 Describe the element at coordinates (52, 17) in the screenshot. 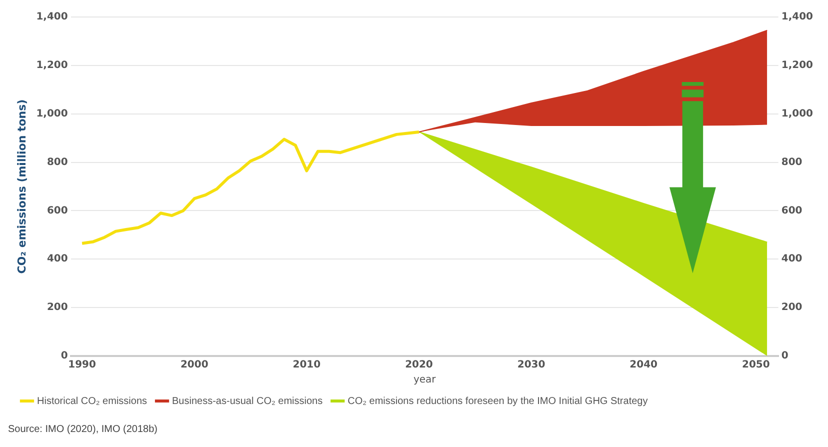

I see `y-tick-label: 1,400` at that location.